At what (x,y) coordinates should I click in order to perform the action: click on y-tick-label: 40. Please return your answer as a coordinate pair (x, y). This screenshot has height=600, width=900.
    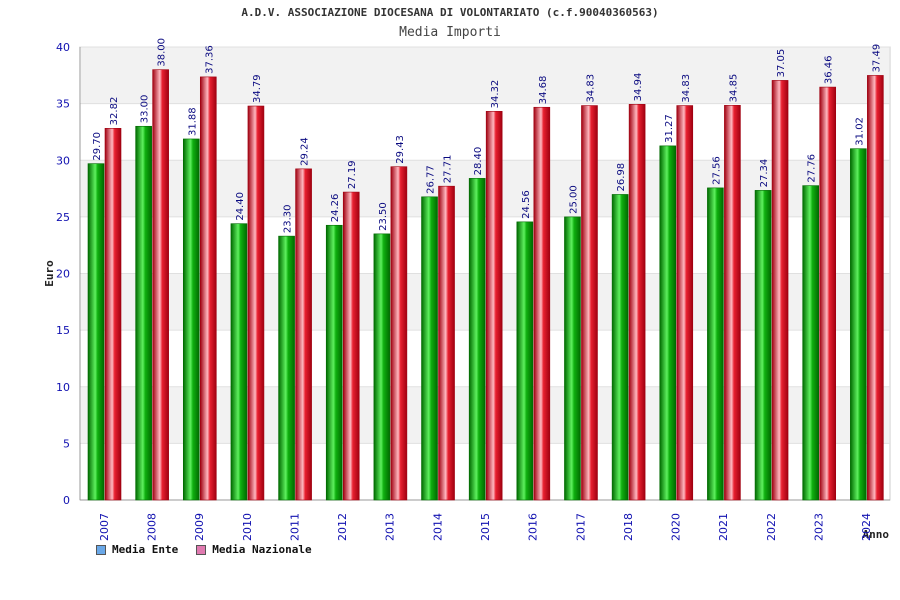
    Looking at the image, I should click on (63, 47).